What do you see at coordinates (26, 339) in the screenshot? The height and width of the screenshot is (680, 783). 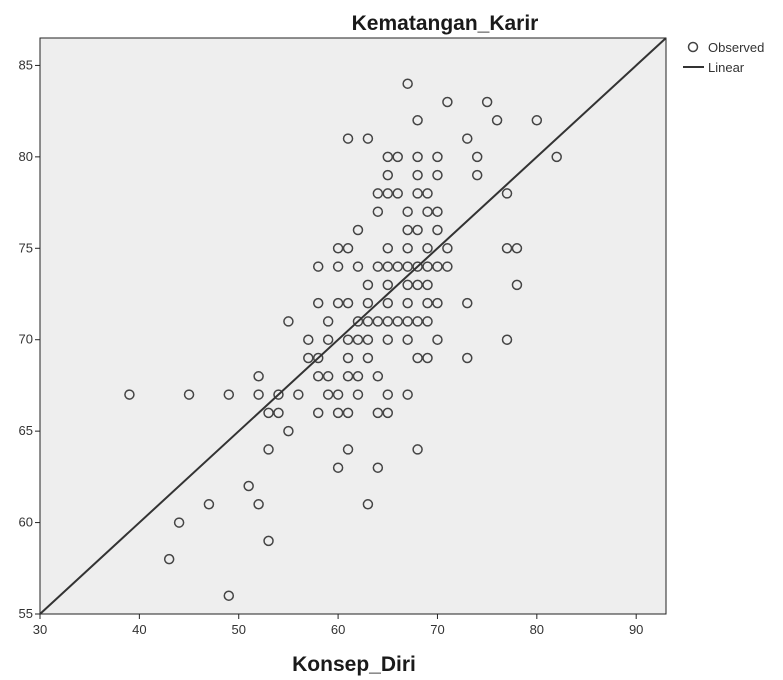 I see `y-tick-label: 70` at bounding box center [26, 339].